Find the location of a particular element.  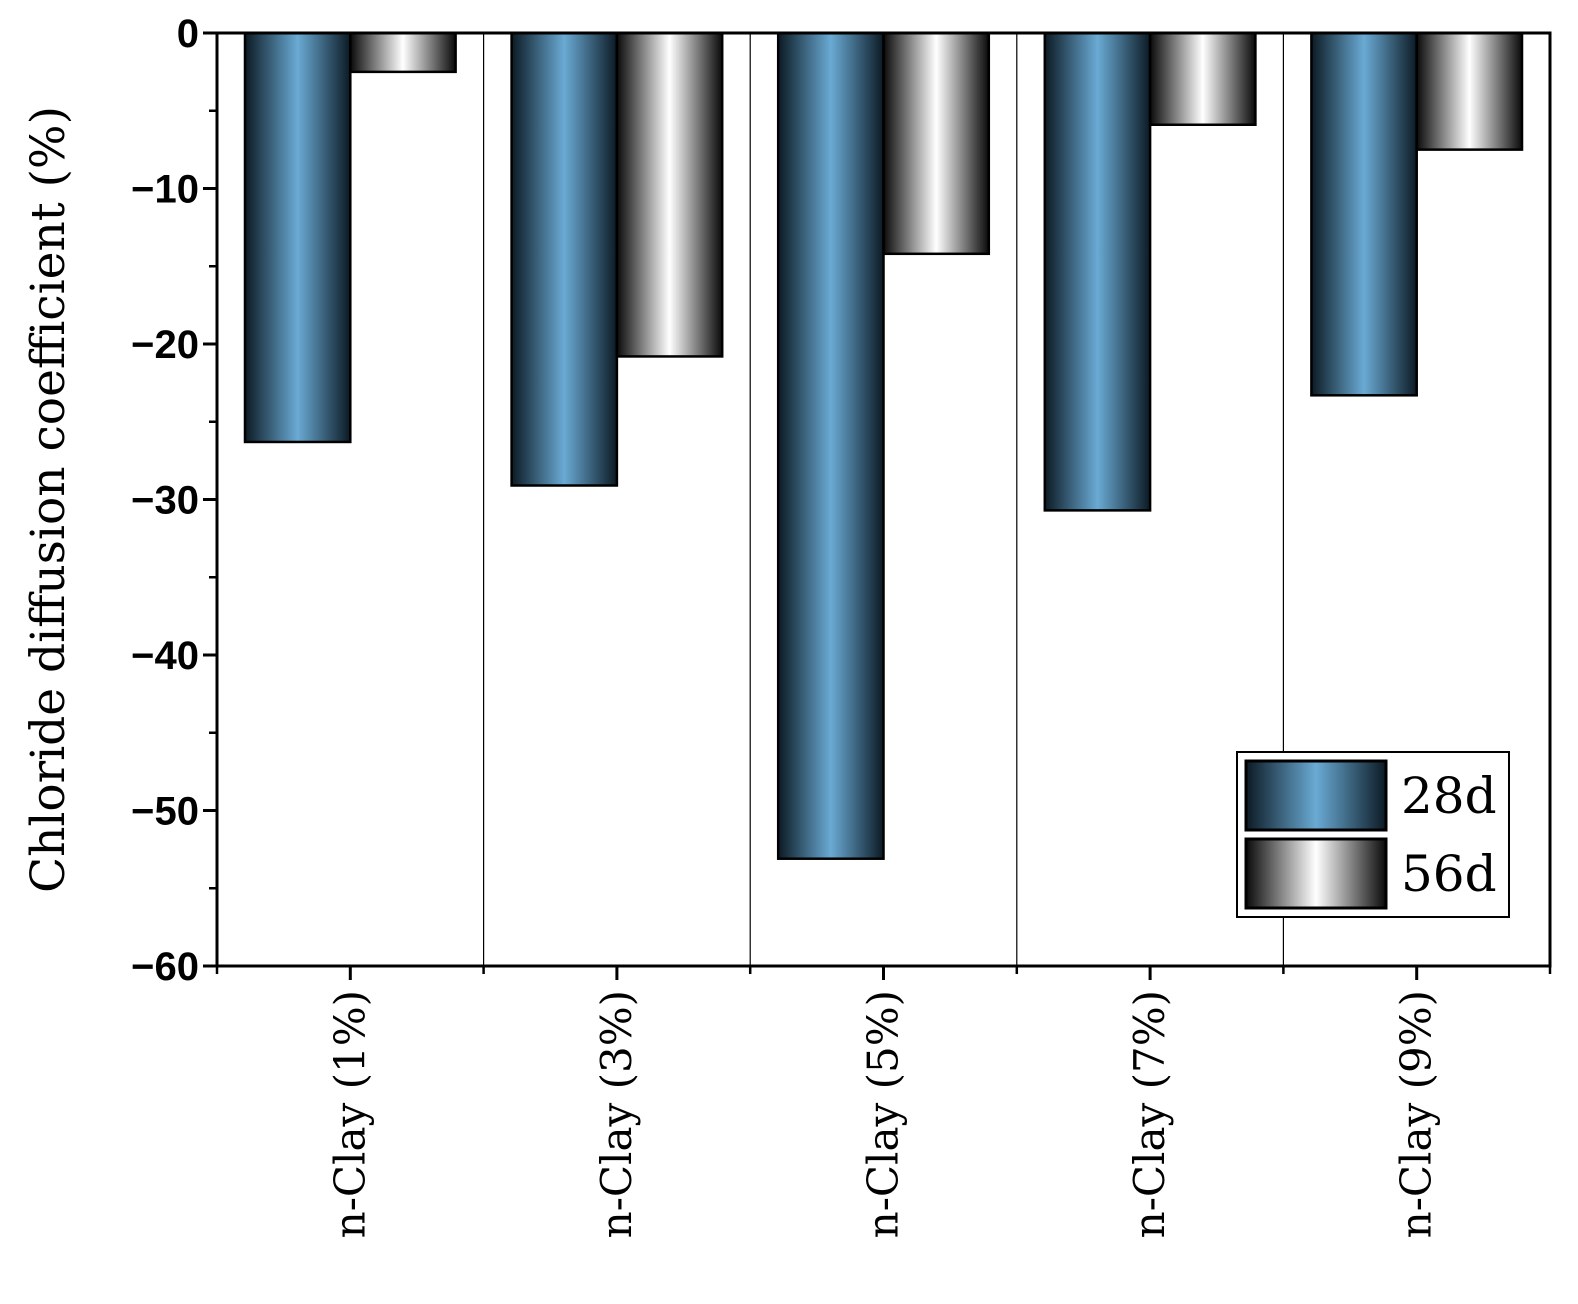

y-axis-ticks: 0 −10 −20 −30 −40 −50 −60 is located at coordinates (174, 500).